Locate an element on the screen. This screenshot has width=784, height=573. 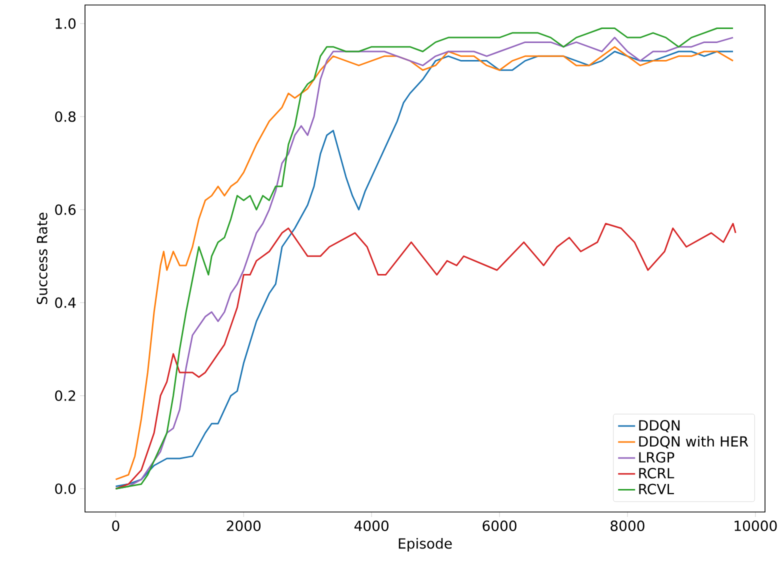
legend-label: DDQN is located at coordinates (659, 426).